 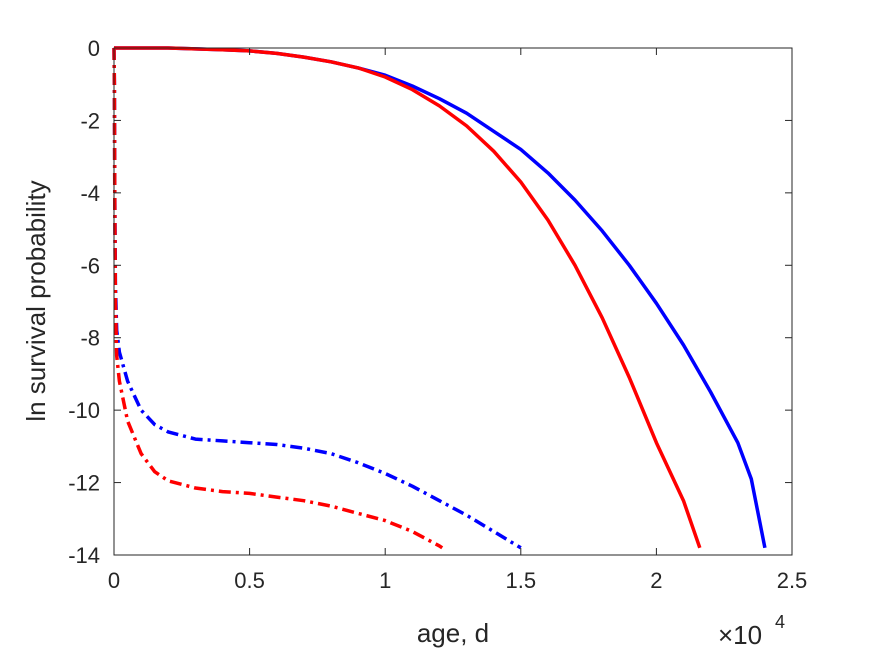 What do you see at coordinates (90, 338) in the screenshot?
I see `y-tick-label: -8` at bounding box center [90, 338].